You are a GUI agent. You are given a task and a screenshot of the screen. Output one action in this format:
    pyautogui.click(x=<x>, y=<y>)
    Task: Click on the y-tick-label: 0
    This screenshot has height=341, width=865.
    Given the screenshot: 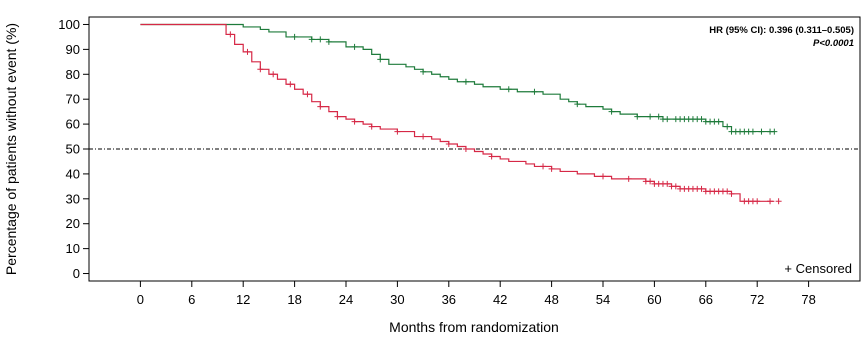 What is the action you would take?
    pyautogui.click(x=76, y=273)
    